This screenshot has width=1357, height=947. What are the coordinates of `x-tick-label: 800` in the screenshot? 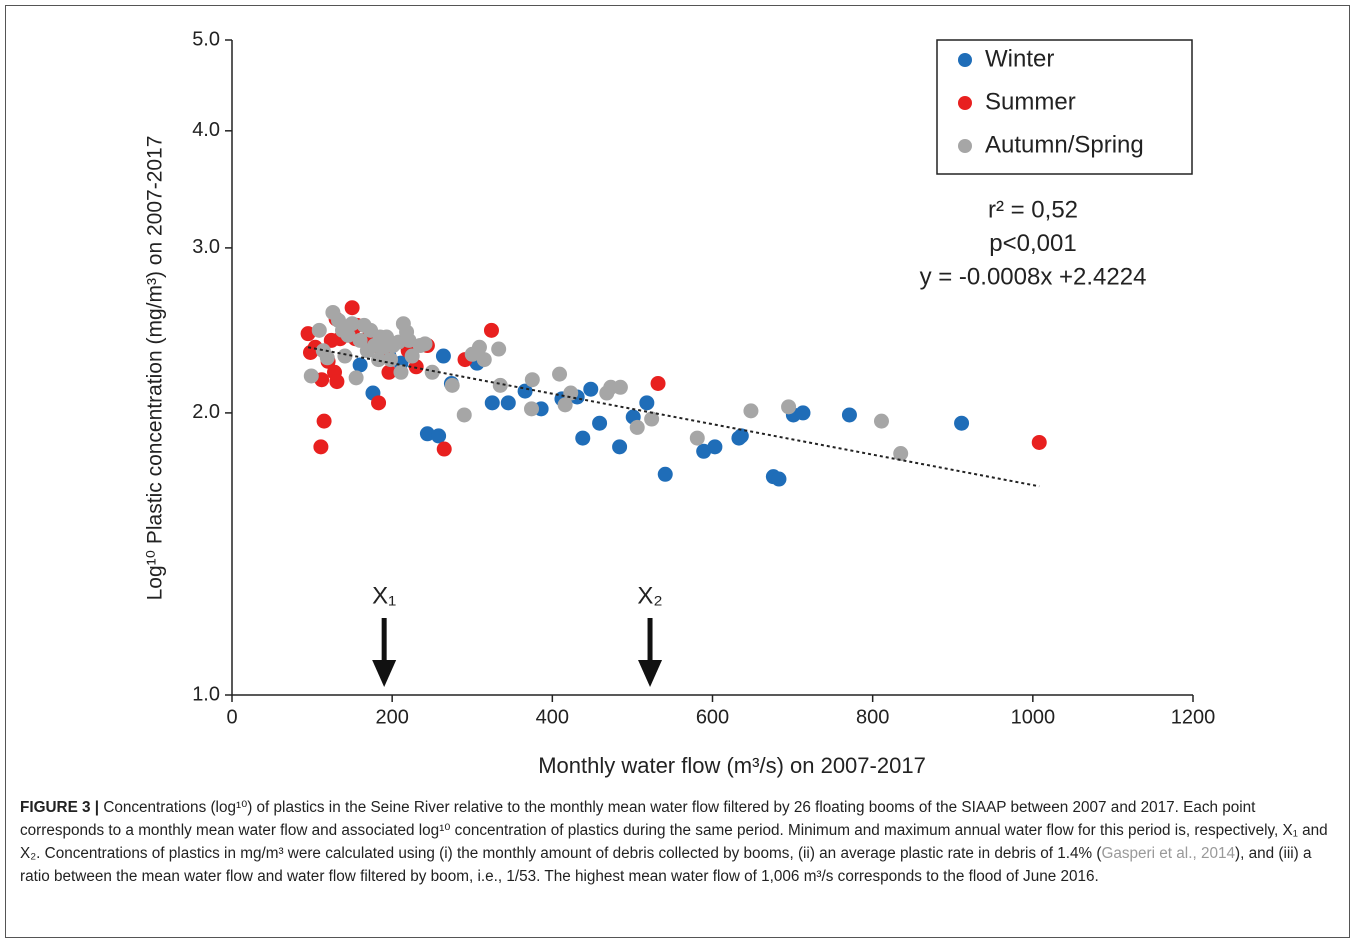 It's located at (872, 717).